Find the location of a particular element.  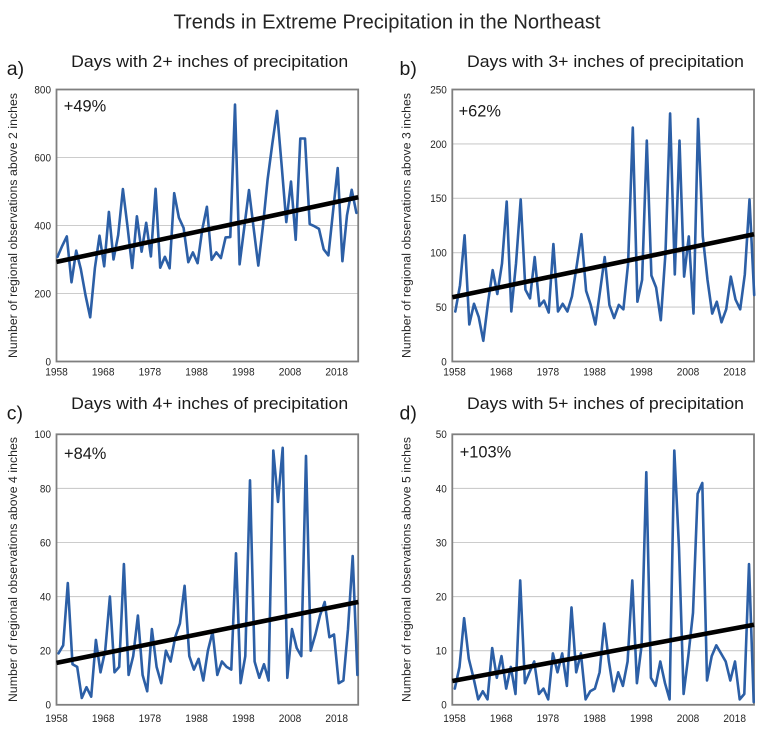

svg-text: a) is located at coordinates (15, 69).